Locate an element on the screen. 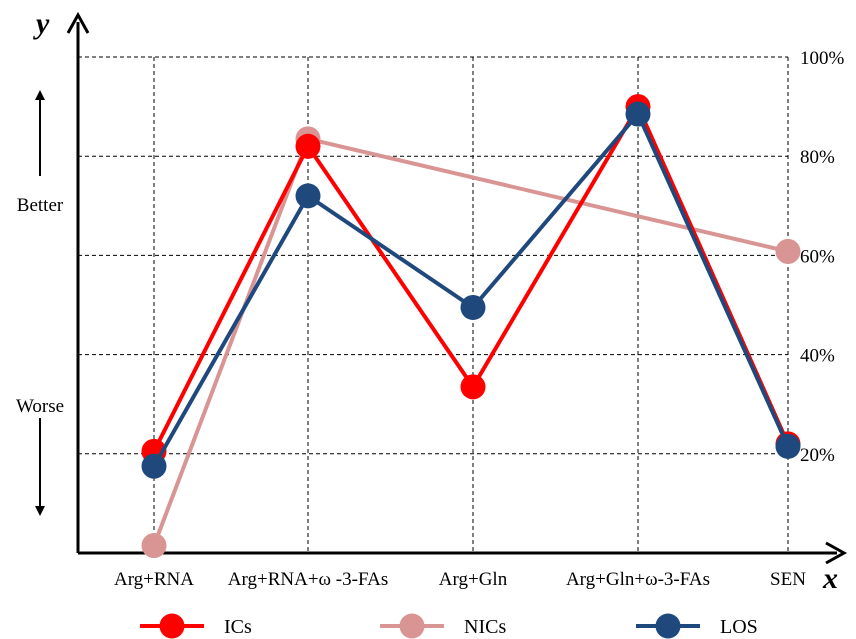 The width and height of the screenshot is (856, 639). up-arrow-icon is located at coordinates (40, 95).